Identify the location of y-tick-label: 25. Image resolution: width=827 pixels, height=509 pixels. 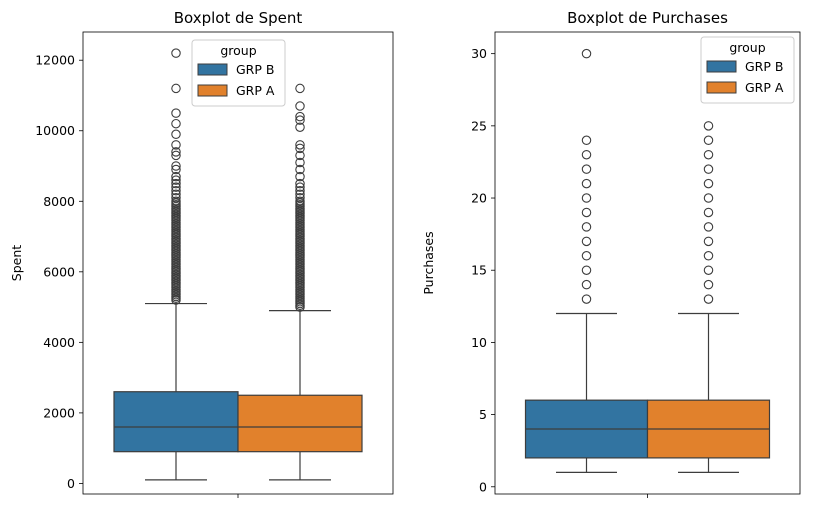
(479, 125).